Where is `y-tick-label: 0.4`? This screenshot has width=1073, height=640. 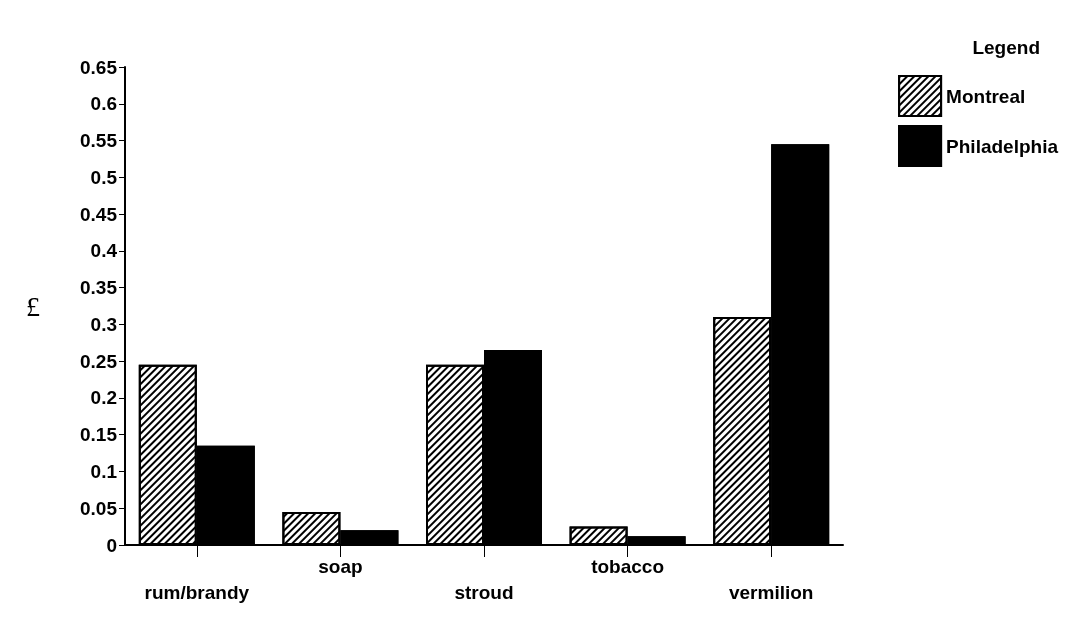
y-tick-label: 0.4 is located at coordinates (104, 251).